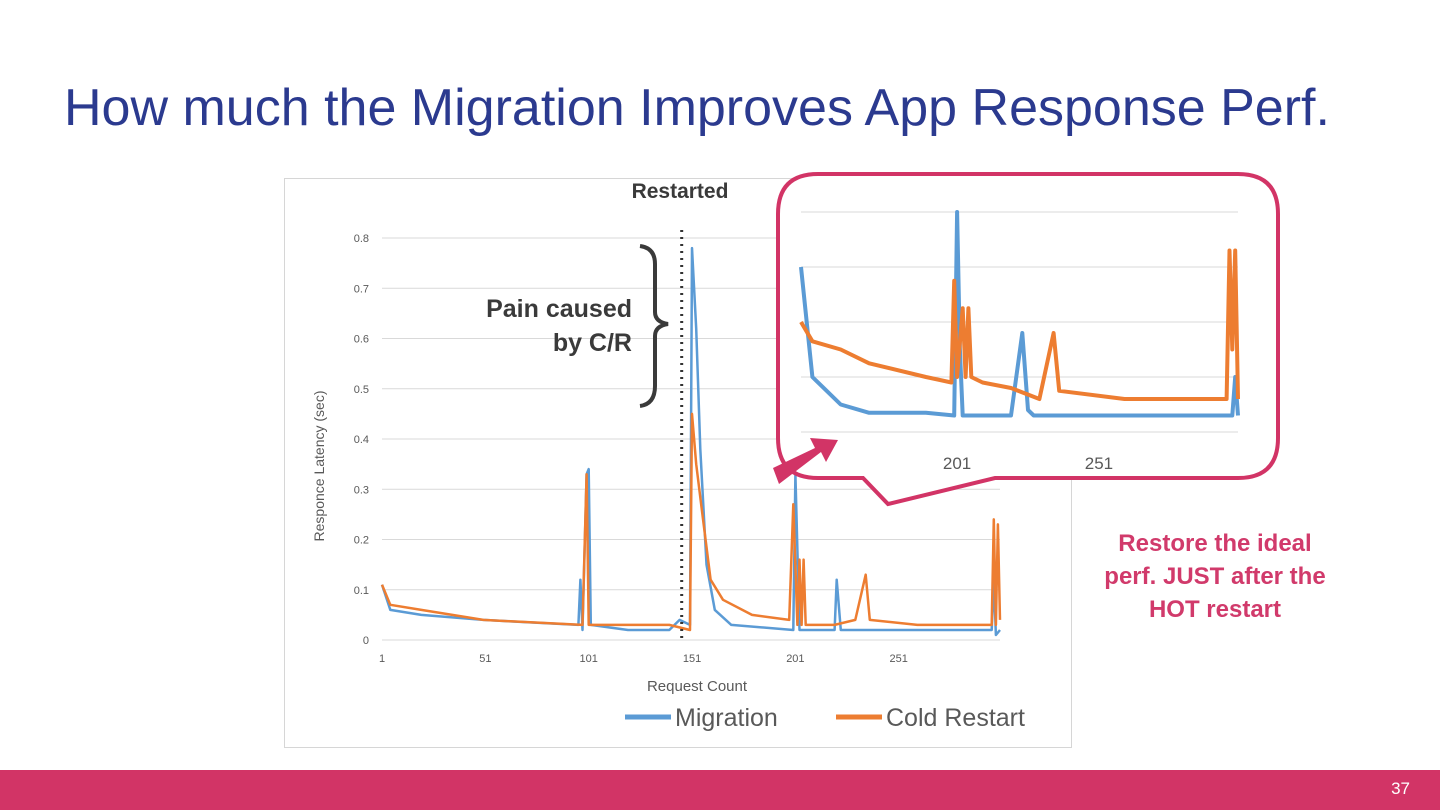 The width and height of the screenshot is (1440, 810). I want to click on callout-border, so click(1028, 339).